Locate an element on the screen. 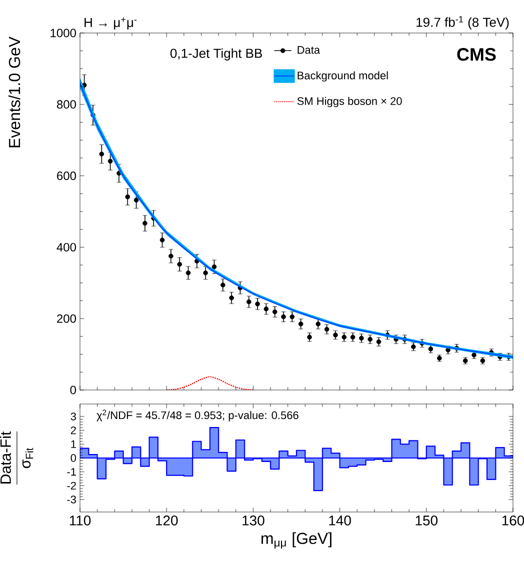 This screenshot has width=524, height=567. annotation: CMS is located at coordinates (476, 54).